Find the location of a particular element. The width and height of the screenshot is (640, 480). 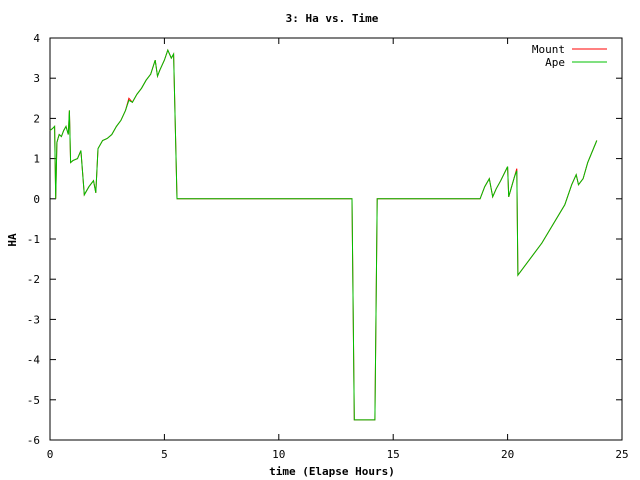

y-tick-label: 3 is located at coordinates (36, 78).